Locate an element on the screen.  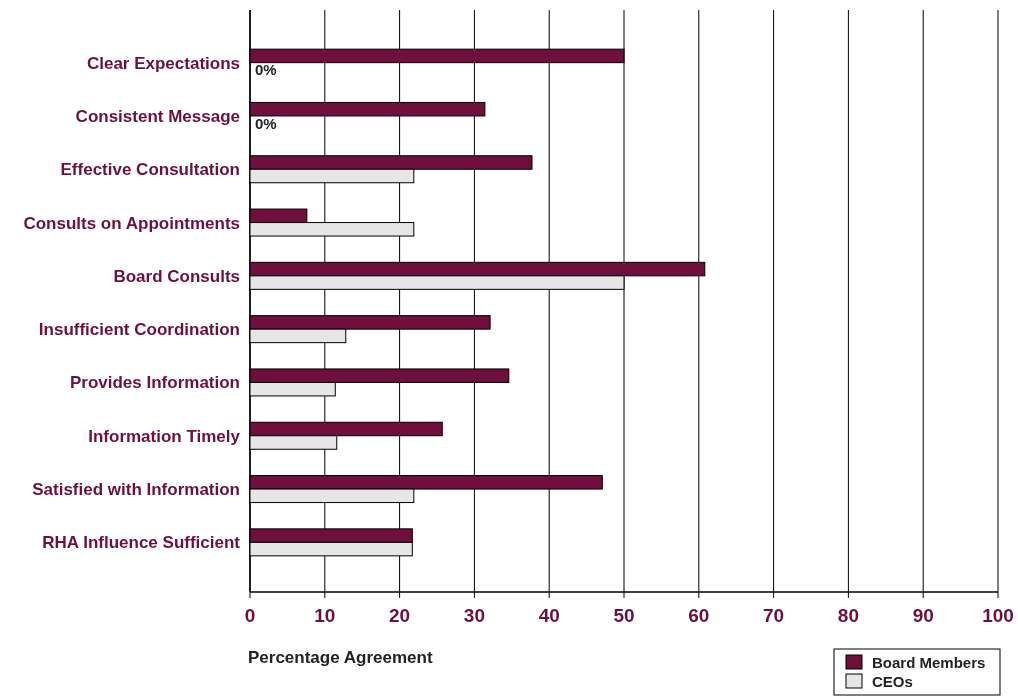
y-tick-label: Consults on Appointments is located at coordinates (131, 223).